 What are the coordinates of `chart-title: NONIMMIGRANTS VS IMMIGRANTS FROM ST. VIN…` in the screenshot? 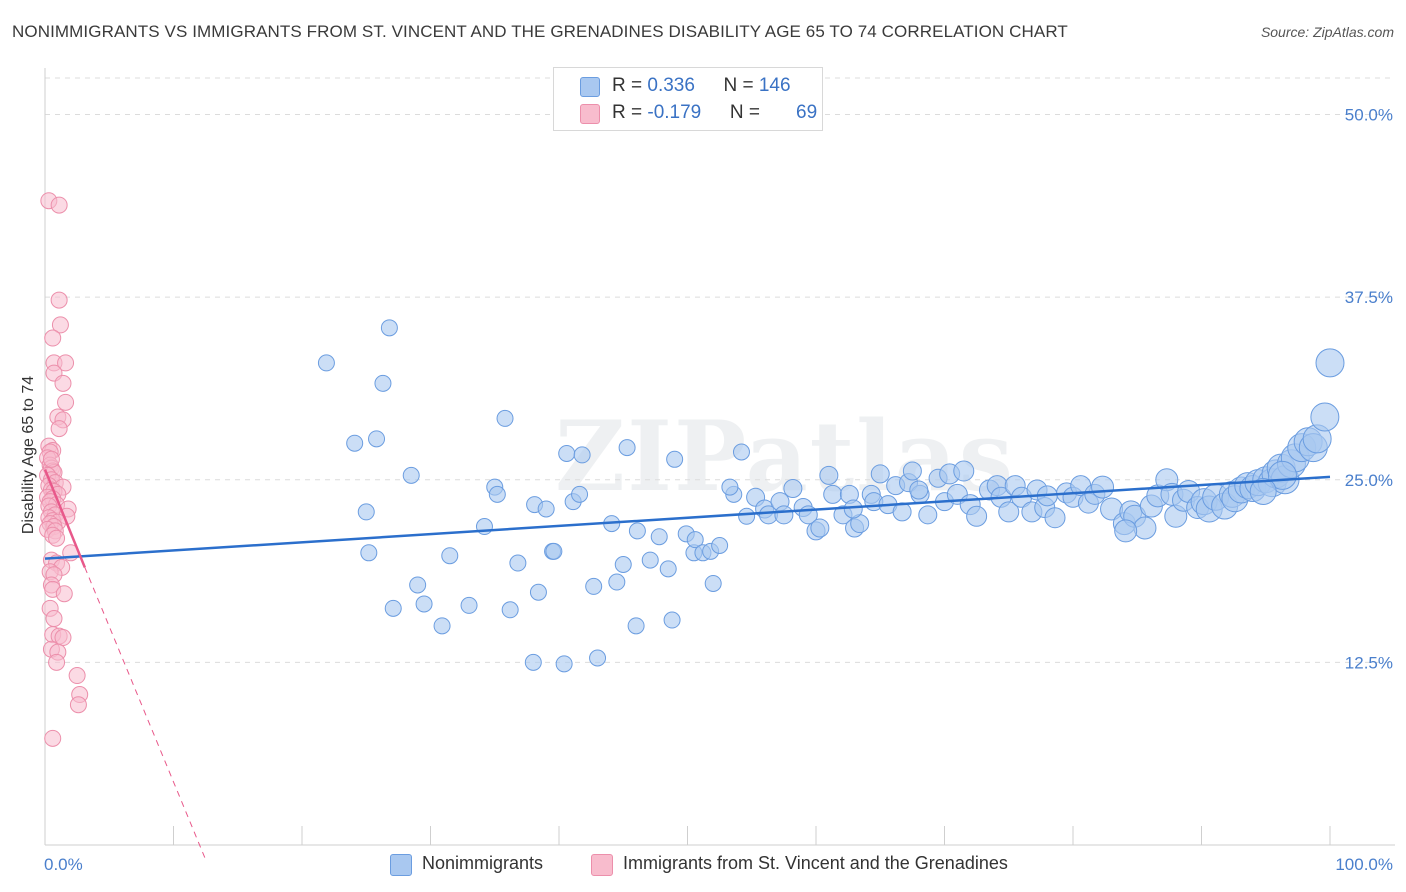 It's located at (540, 31).